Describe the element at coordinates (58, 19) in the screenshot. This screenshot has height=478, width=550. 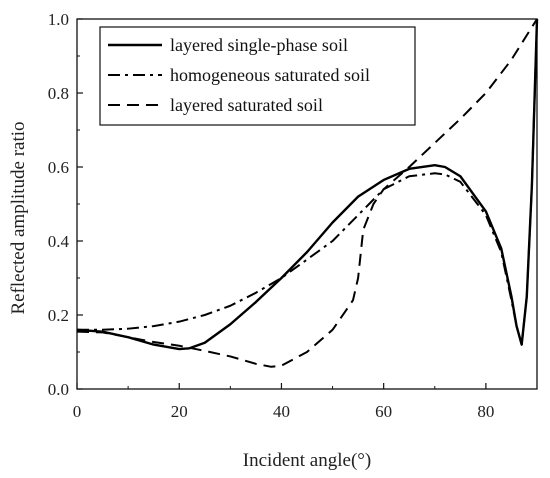
I see `y-tick-label: 1.0` at that location.